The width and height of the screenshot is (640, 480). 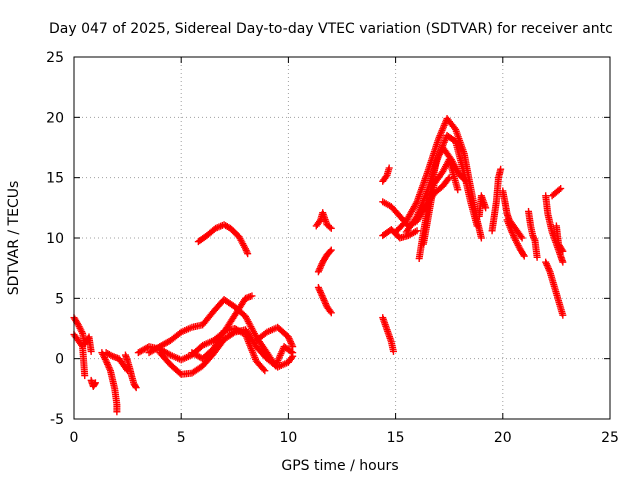 I want to click on series-track-mid-lower, so click(x=226, y=352).